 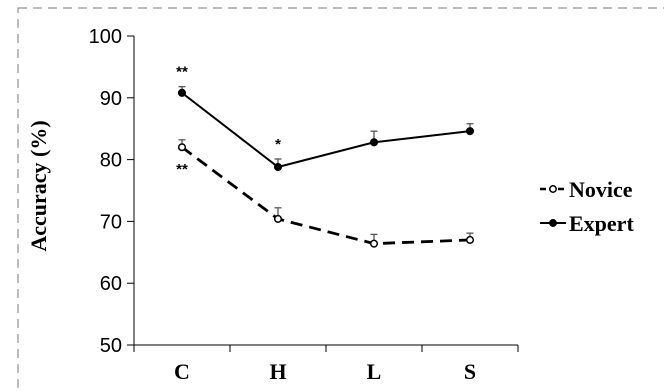 What do you see at coordinates (111, 99) in the screenshot?
I see `y-tick-label: 90` at bounding box center [111, 99].